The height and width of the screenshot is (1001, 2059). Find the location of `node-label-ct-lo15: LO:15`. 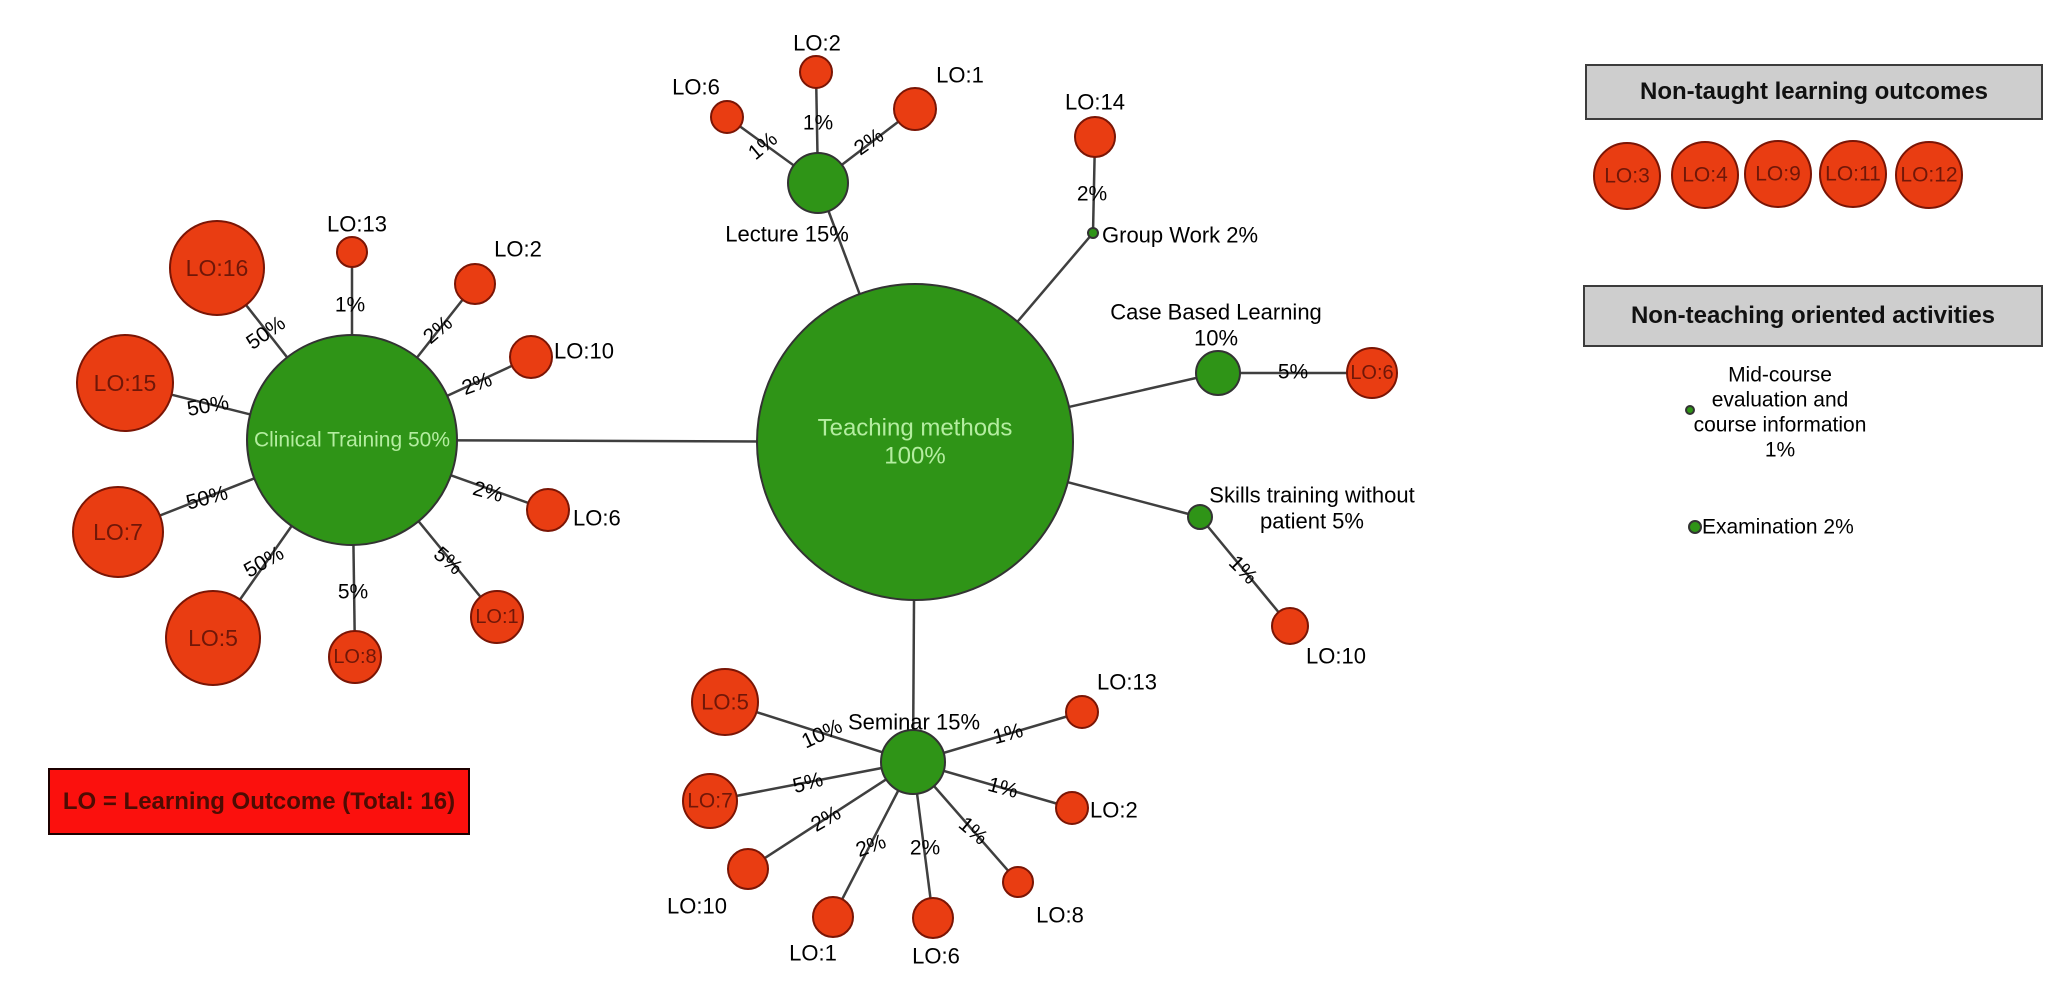

node-label-ct-lo15: LO:15 is located at coordinates (125, 383).